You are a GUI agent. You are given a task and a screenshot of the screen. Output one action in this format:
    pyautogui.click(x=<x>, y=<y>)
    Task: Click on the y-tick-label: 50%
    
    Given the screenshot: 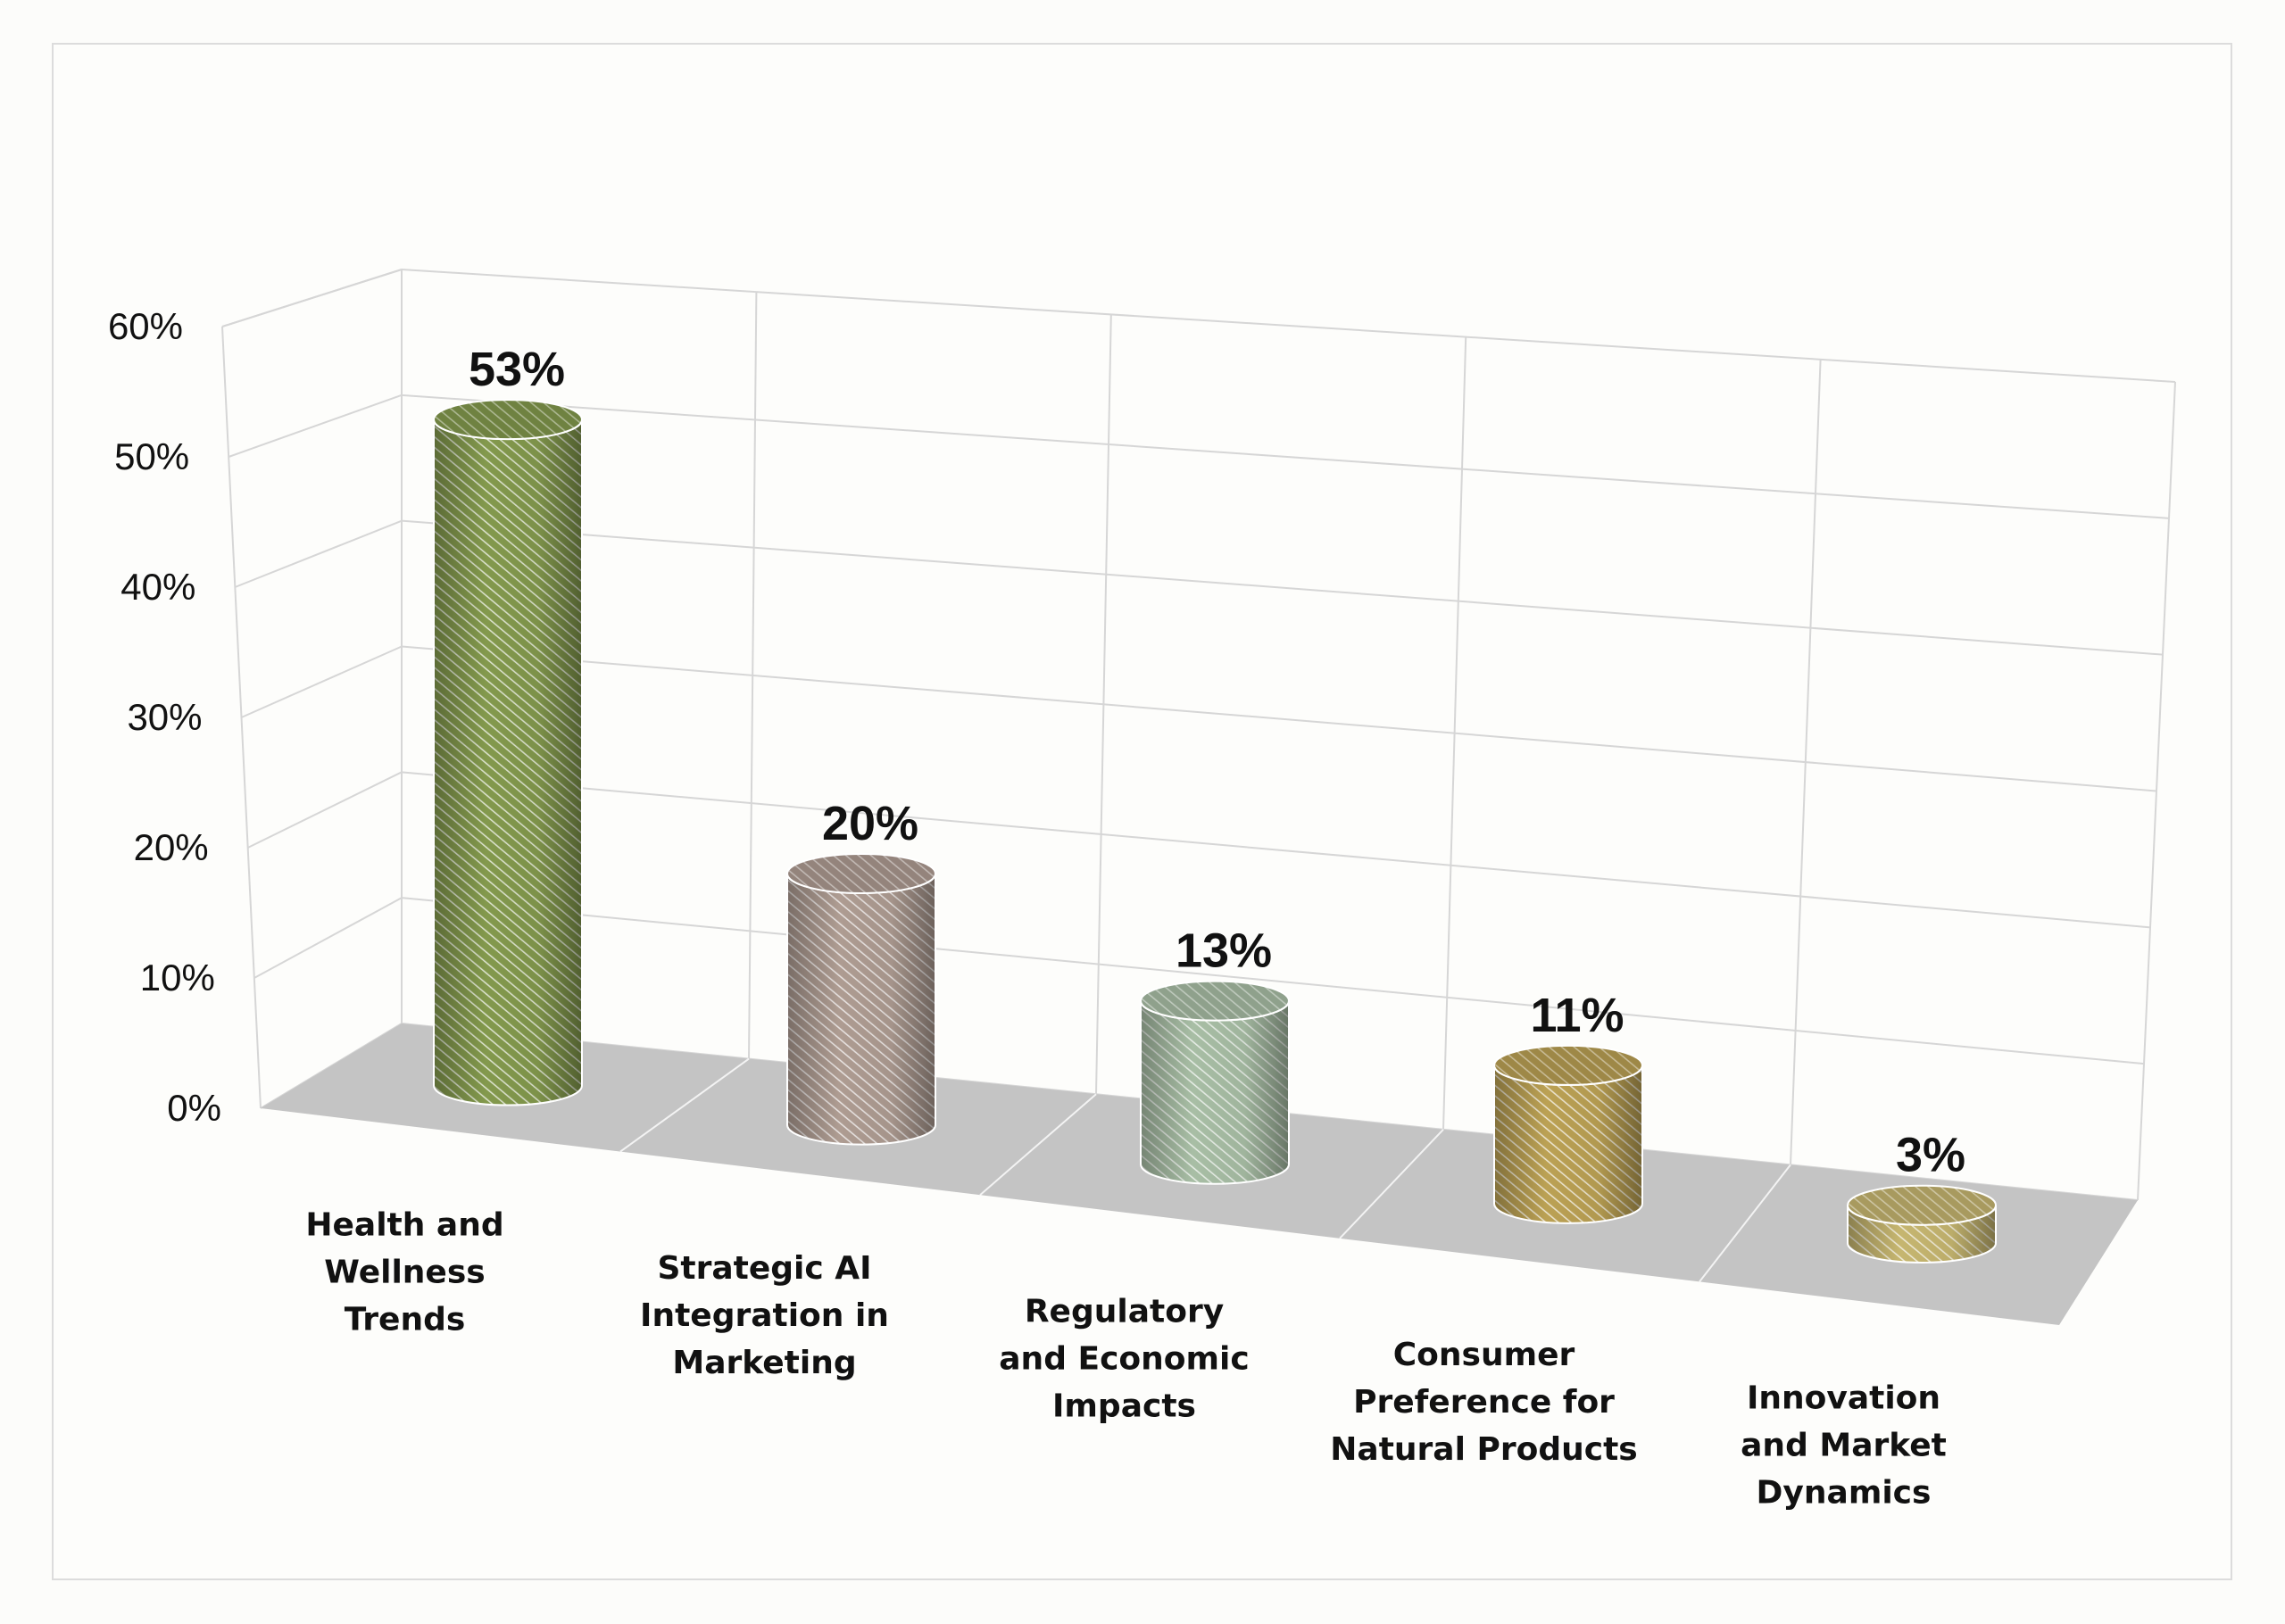 What is the action you would take?
    pyautogui.click(x=151, y=456)
    